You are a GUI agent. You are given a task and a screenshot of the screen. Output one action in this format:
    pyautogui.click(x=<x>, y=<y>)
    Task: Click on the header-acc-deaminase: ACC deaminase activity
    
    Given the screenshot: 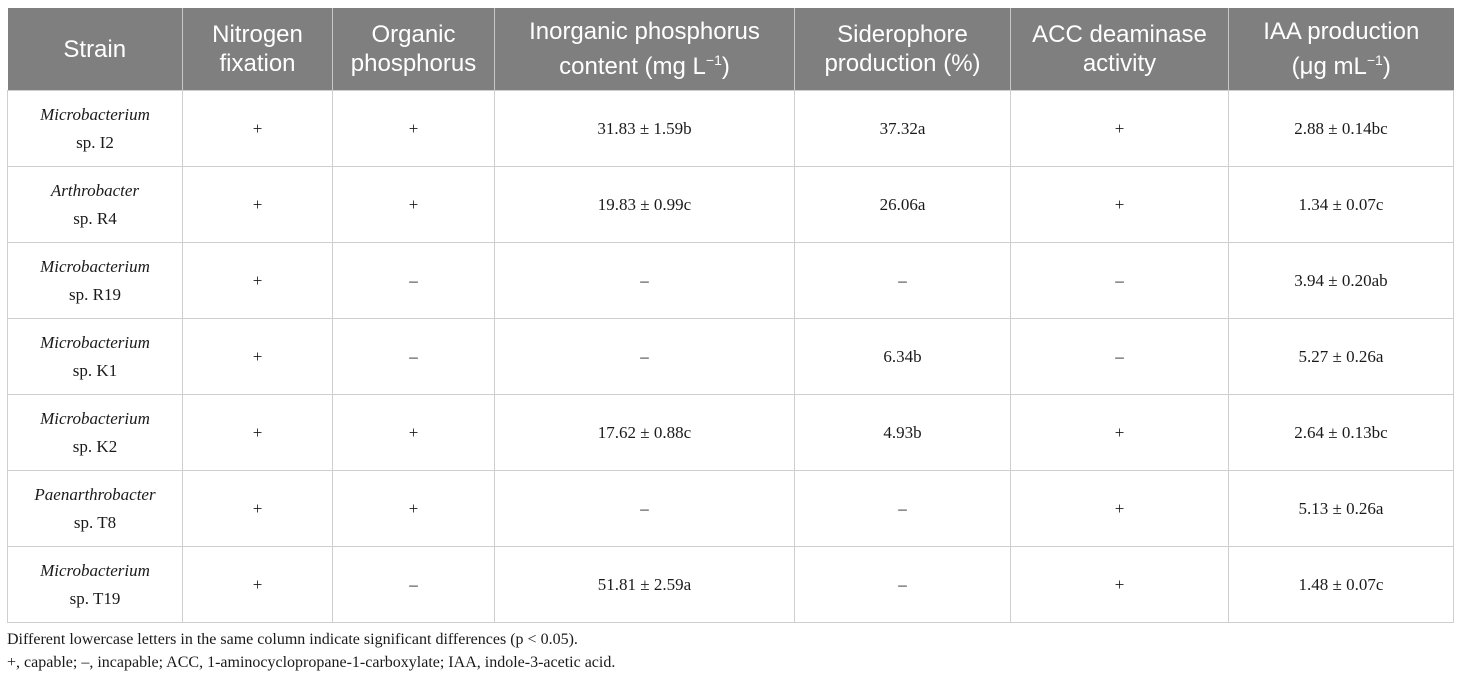 What is the action you would take?
    pyautogui.click(x=1119, y=49)
    